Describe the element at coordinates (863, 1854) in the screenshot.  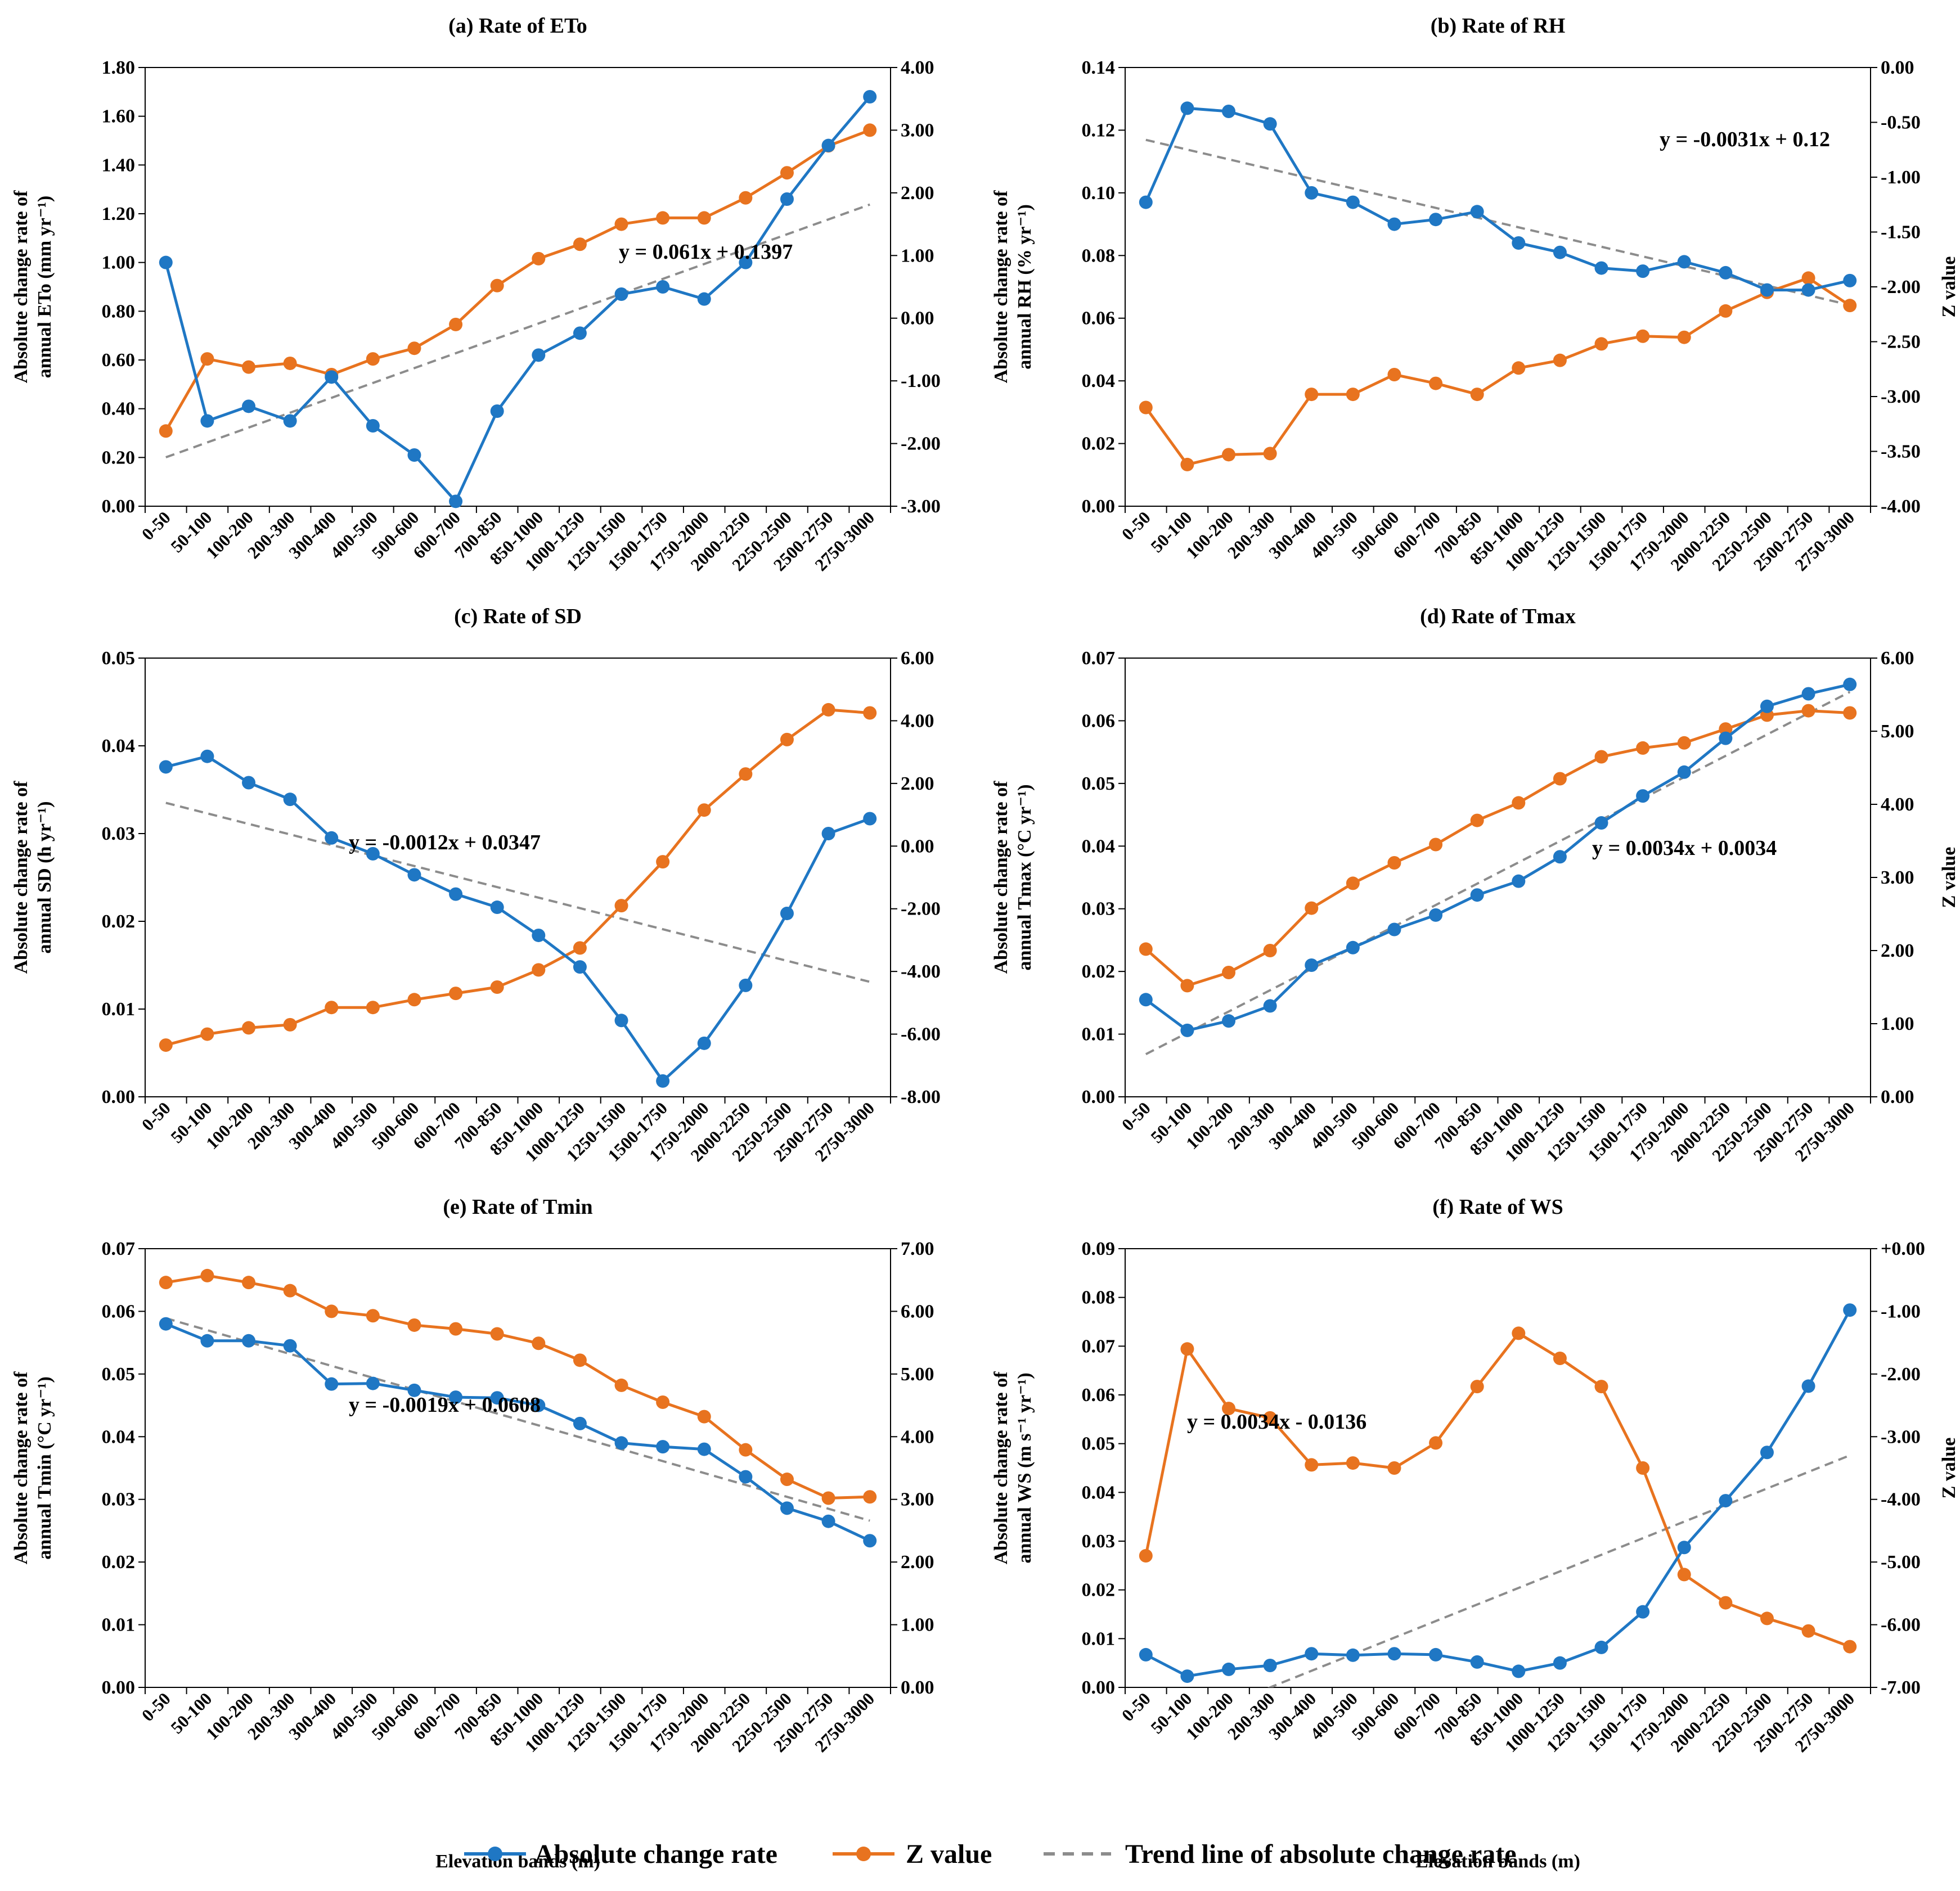
I see `legend-z-marker` at that location.